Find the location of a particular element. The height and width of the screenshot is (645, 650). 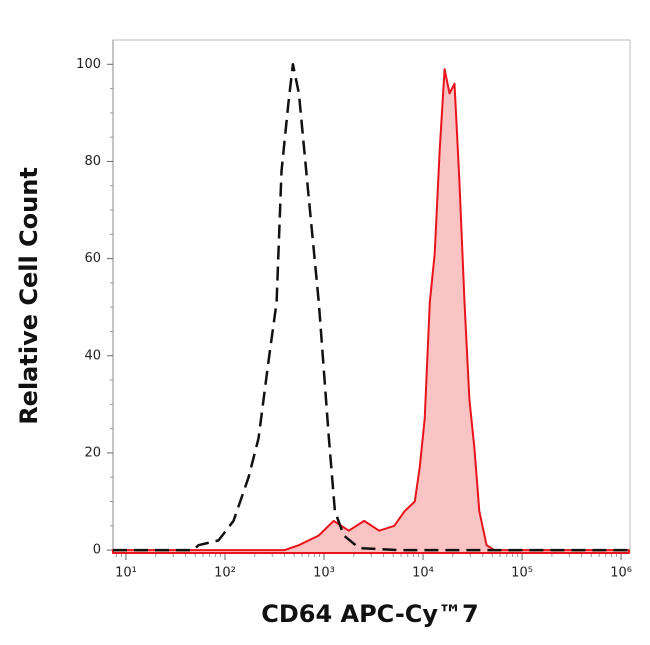

x-tick-label: 10³ is located at coordinates (324, 573).